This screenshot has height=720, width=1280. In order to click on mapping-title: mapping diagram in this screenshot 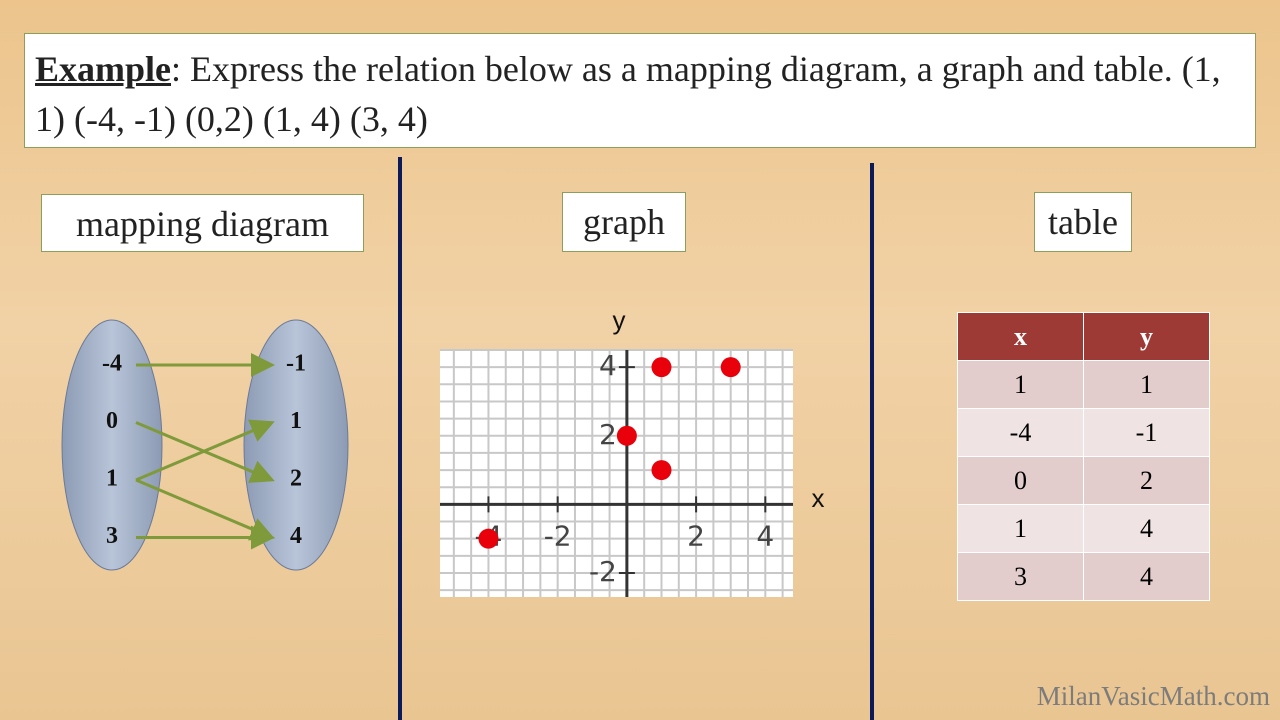, I will do `click(202, 223)`.